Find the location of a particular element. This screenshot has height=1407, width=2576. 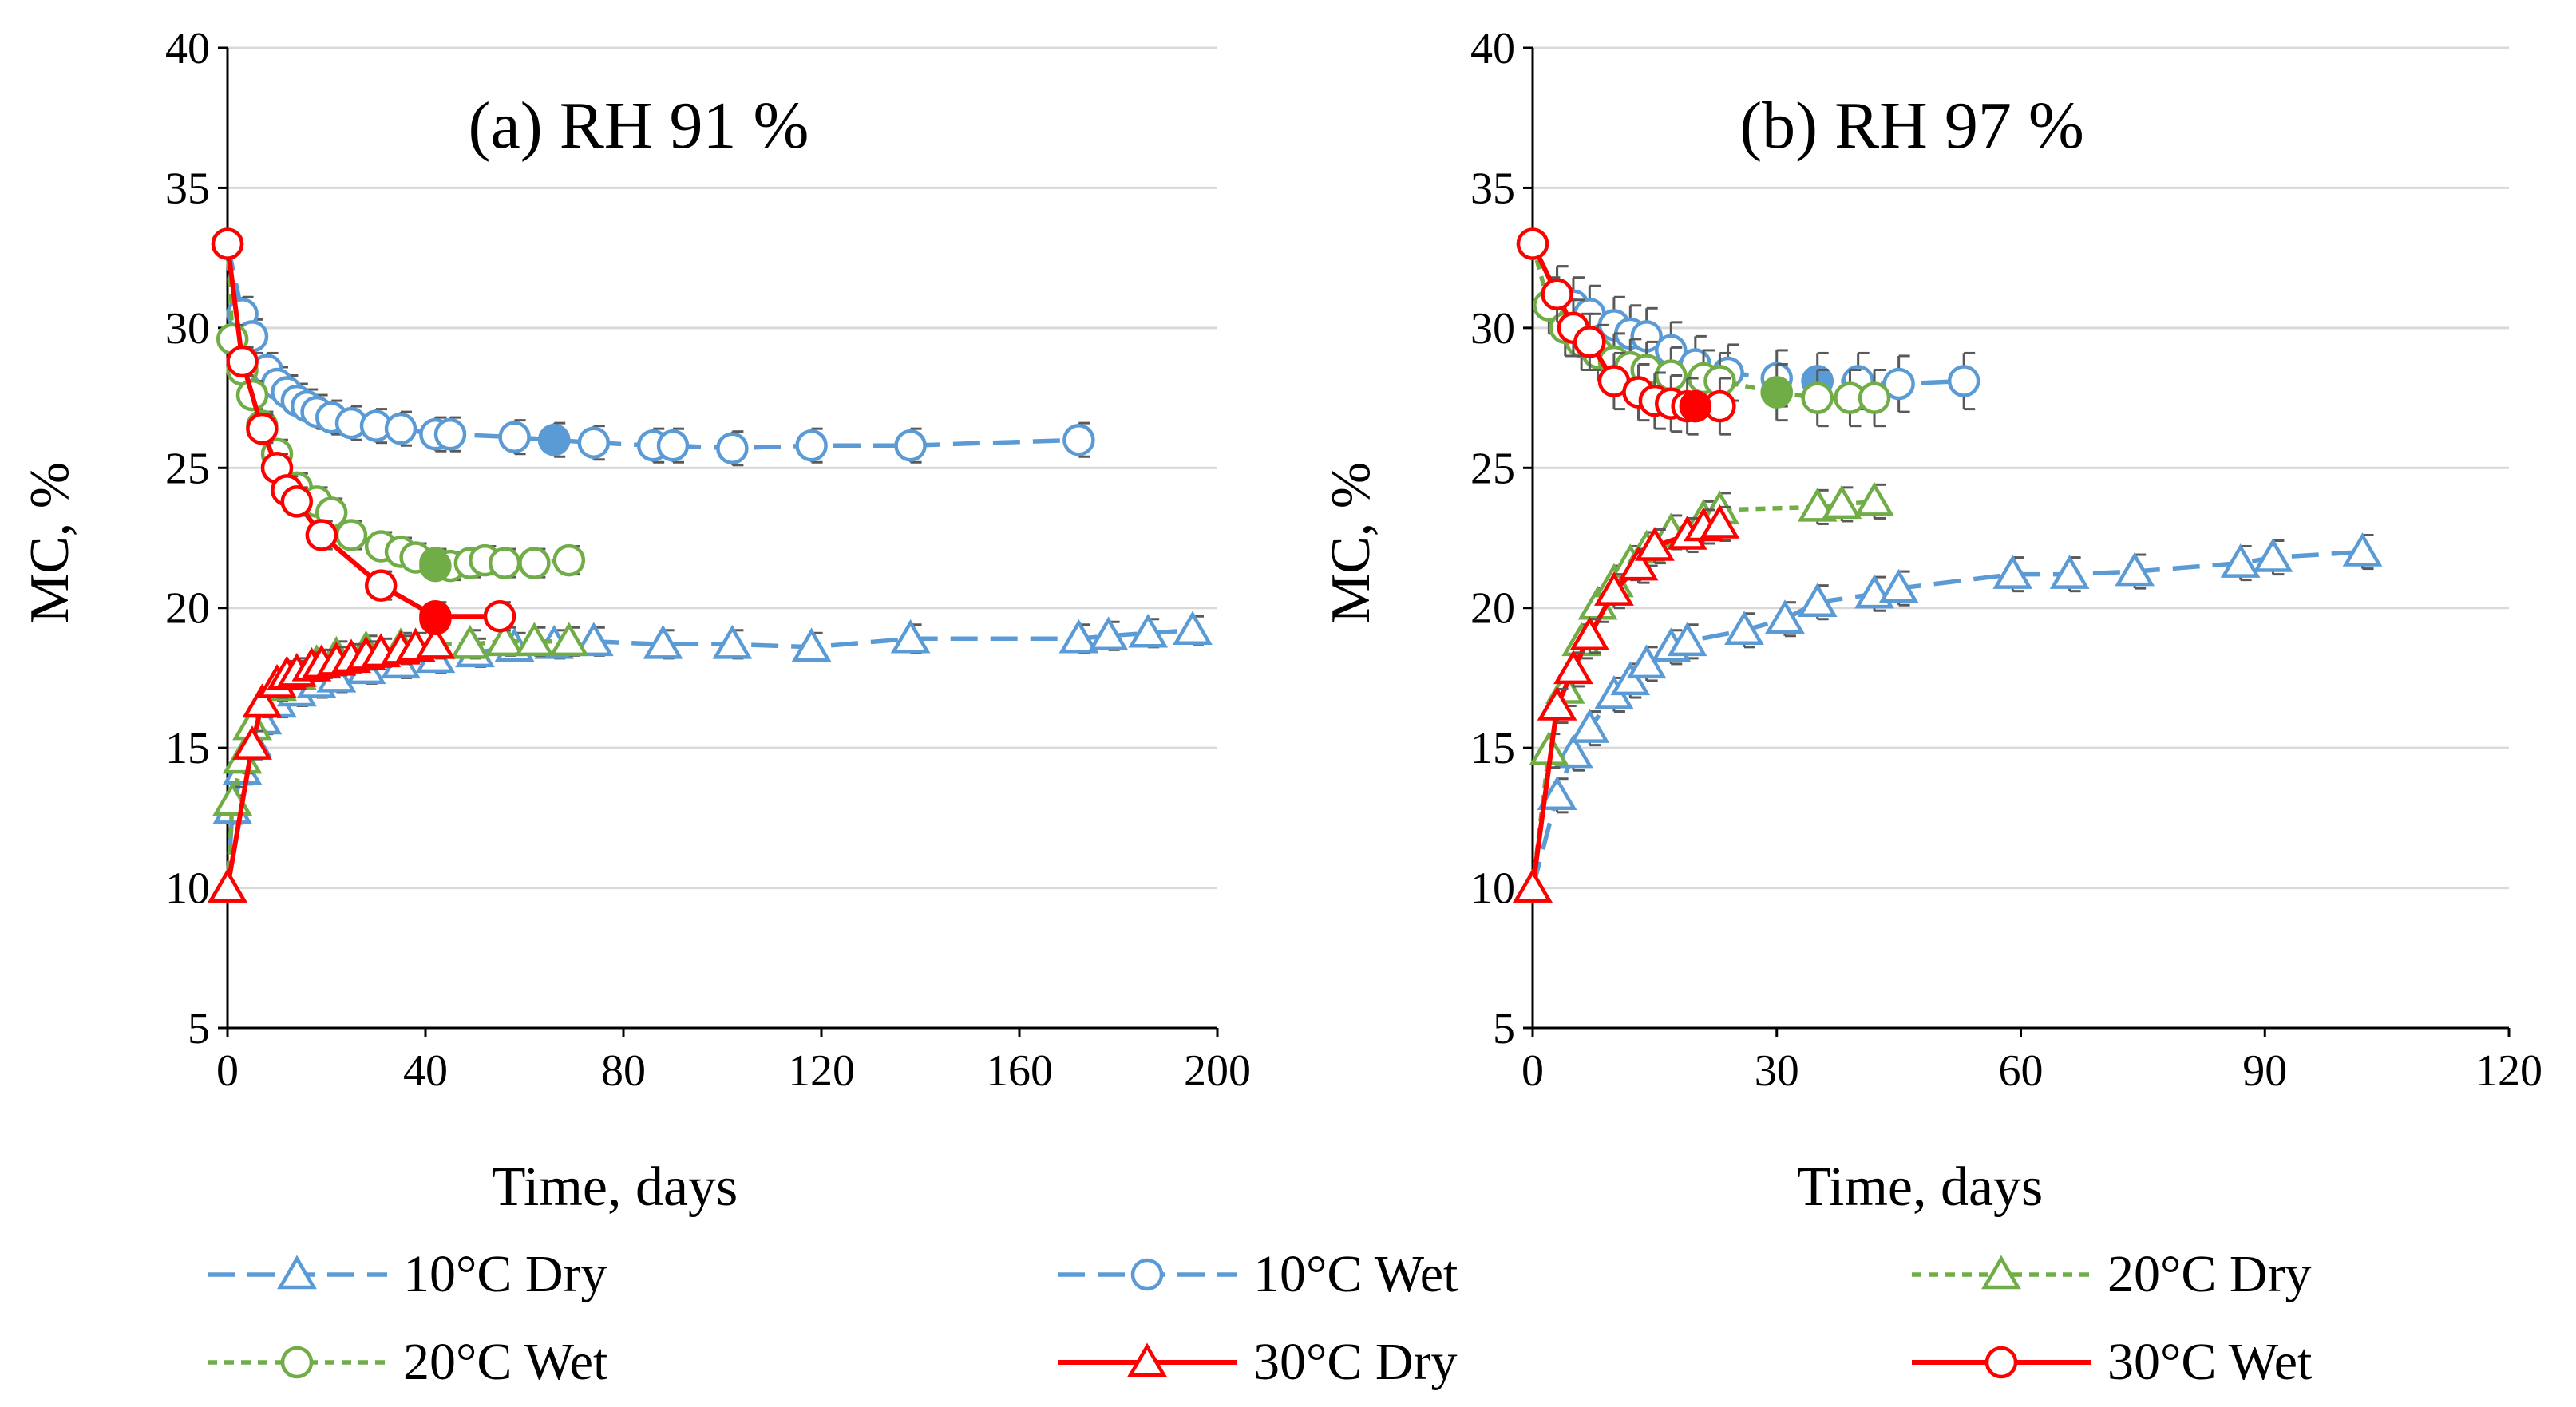

series-20c-wet is located at coordinates (398, 405).